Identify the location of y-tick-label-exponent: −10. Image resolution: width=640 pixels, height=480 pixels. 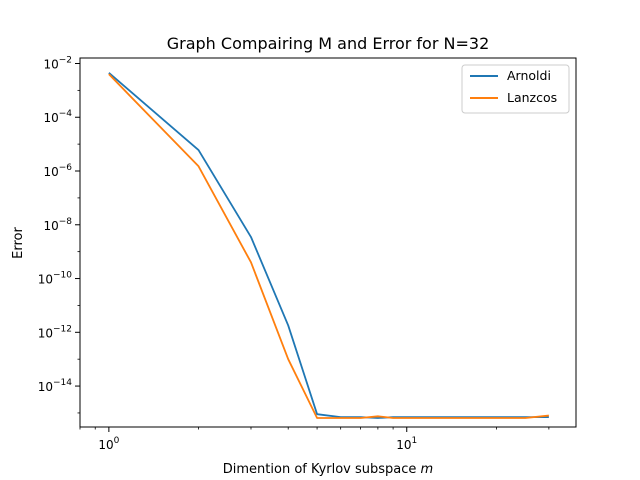
(62, 276).